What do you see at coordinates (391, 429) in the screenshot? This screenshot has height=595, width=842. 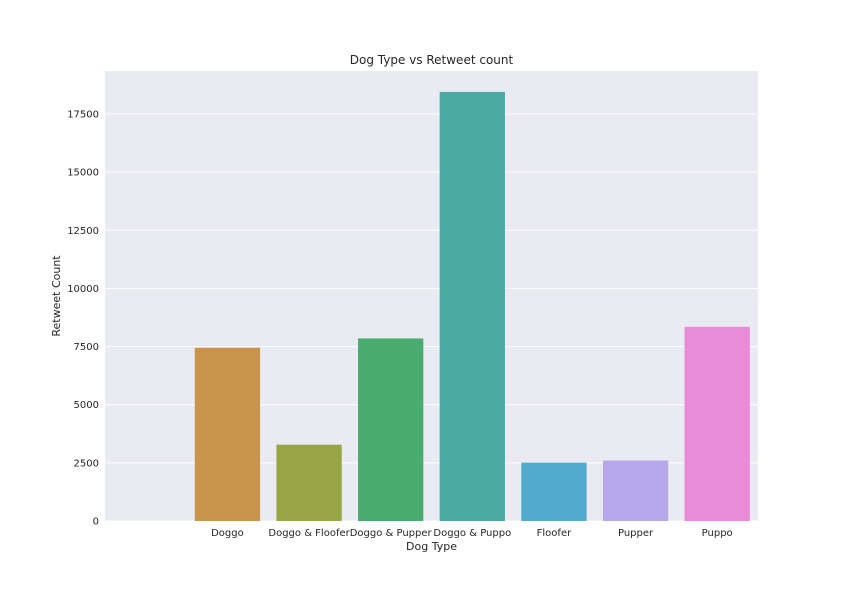 I see `bar-doggo-pupper` at bounding box center [391, 429].